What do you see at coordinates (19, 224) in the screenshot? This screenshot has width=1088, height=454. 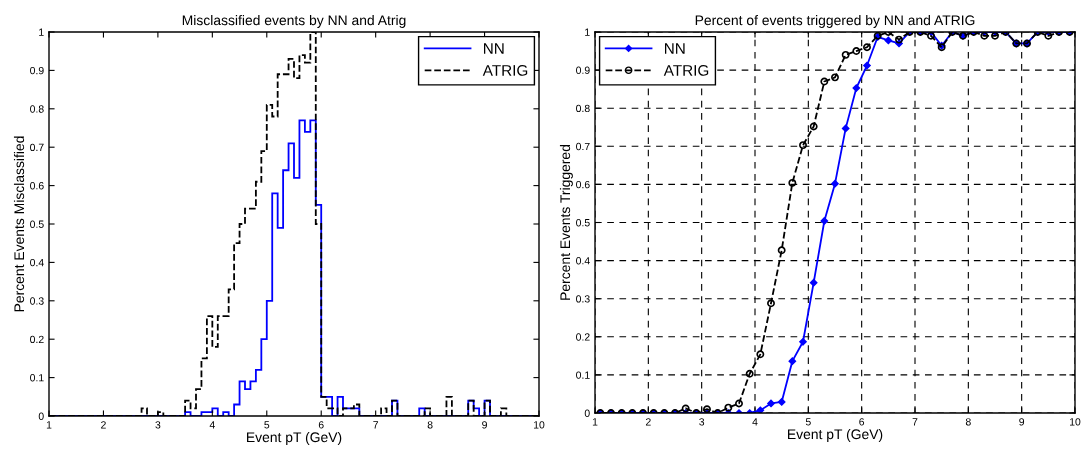 I see `y-axis-title: Percent Events Misclassified` at bounding box center [19, 224].